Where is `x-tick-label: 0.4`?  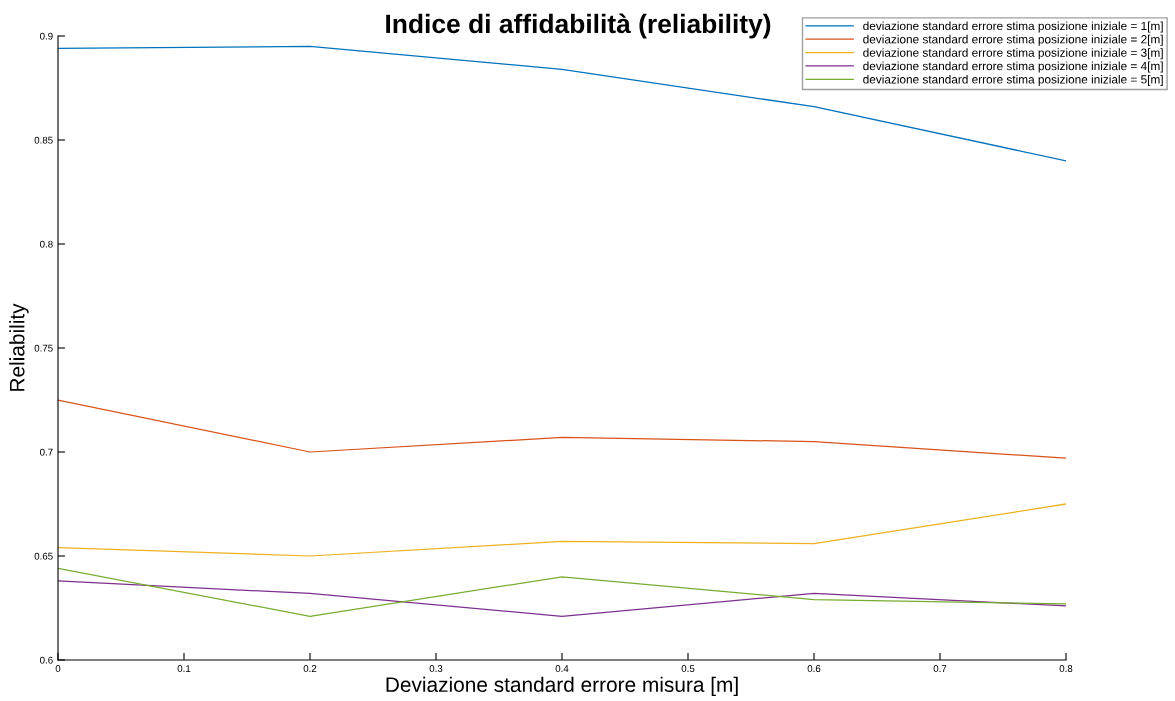 x-tick-label: 0.4 is located at coordinates (562, 668).